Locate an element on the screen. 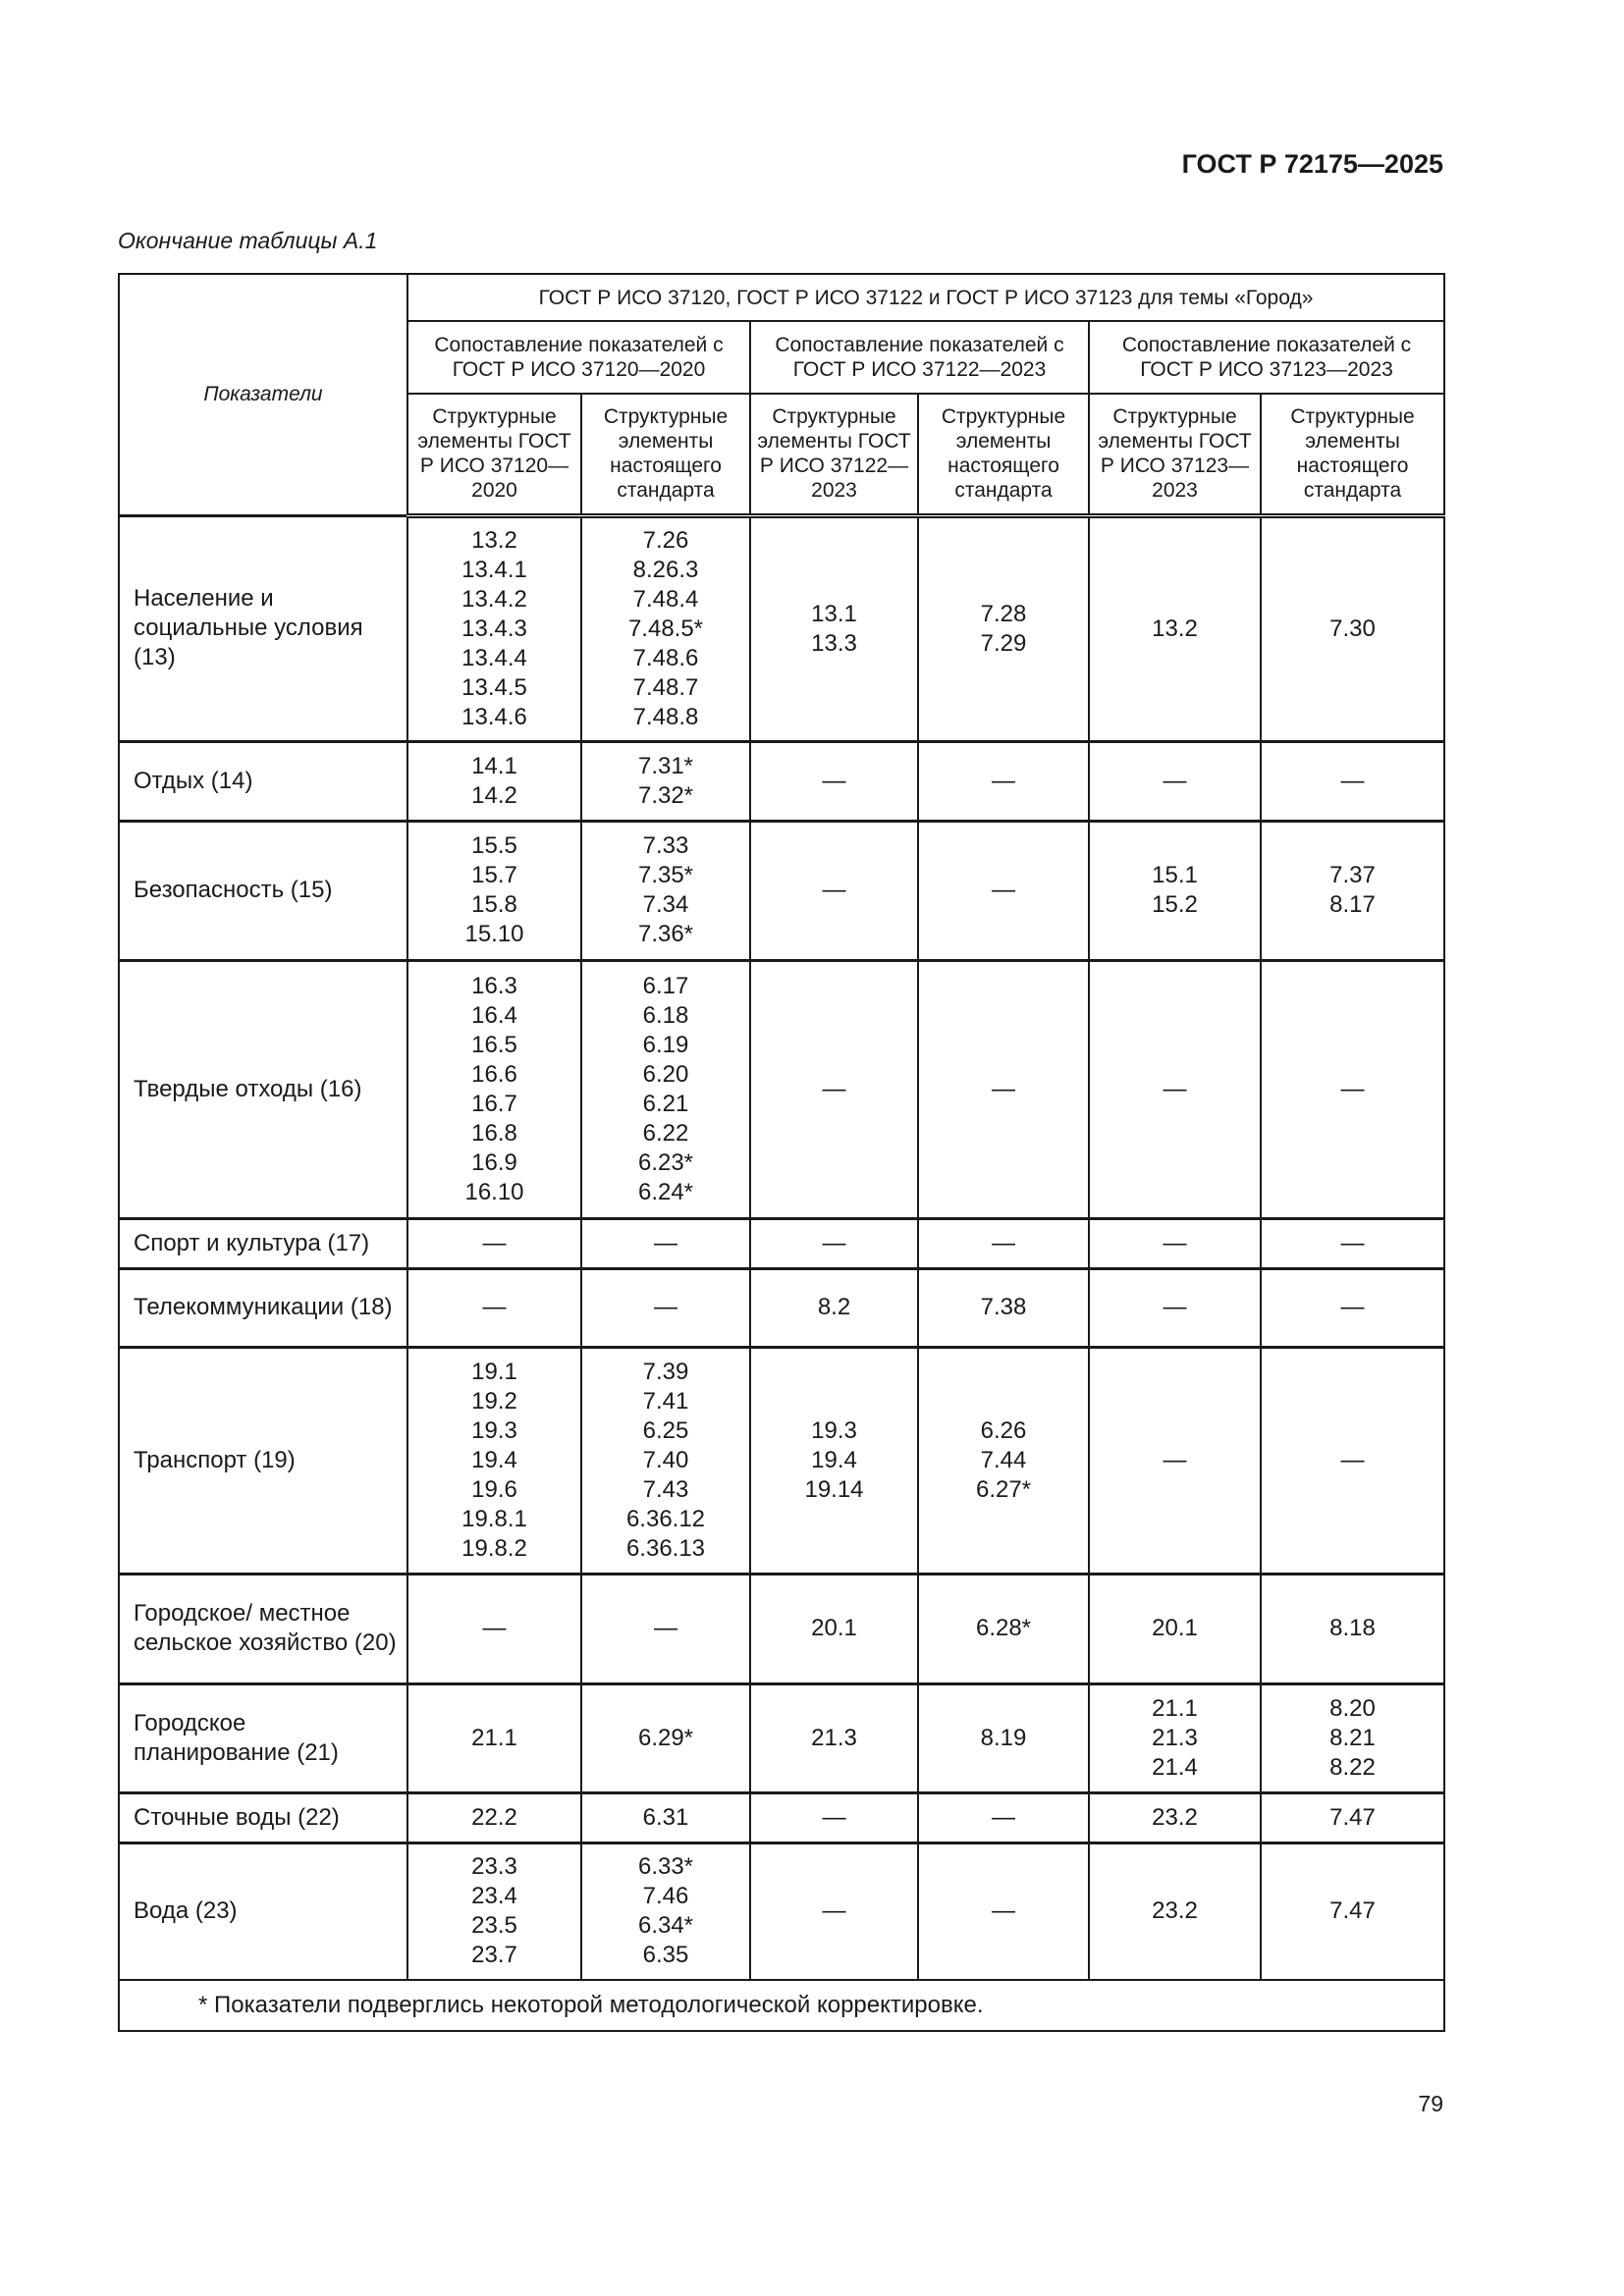  cell-value: 21.4 is located at coordinates (1175, 1767).